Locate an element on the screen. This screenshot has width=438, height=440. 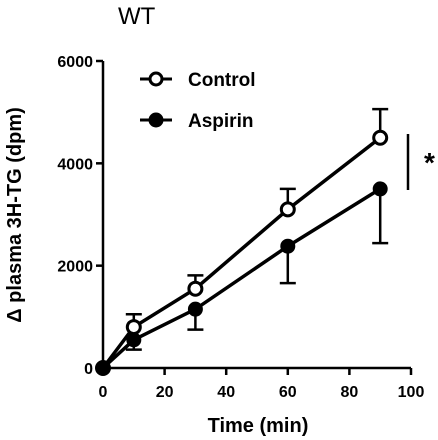
legend-marker-aspirin is located at coordinates (156, 120).